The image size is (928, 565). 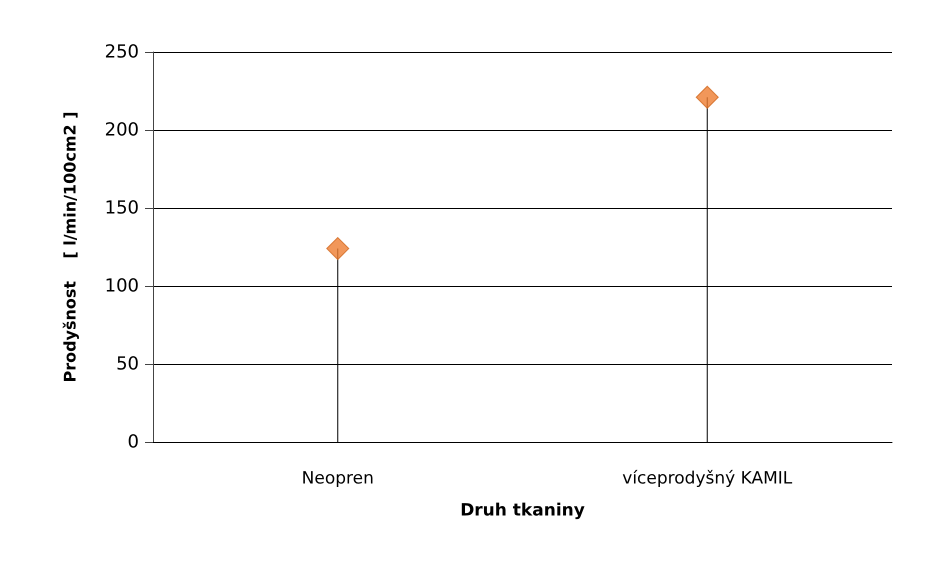 What do you see at coordinates (133, 442) in the screenshot?
I see `y-tick-label: 0` at bounding box center [133, 442].